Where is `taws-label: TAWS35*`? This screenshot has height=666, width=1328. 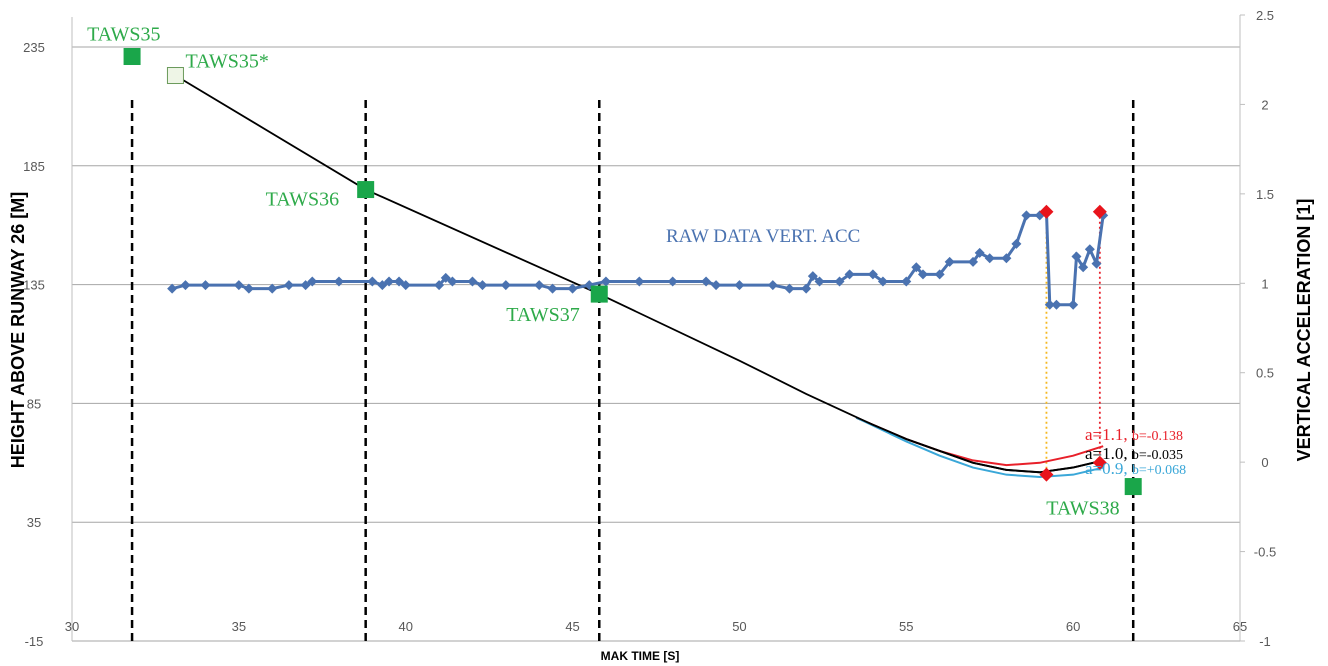
taws-label: TAWS35* is located at coordinates (226, 62).